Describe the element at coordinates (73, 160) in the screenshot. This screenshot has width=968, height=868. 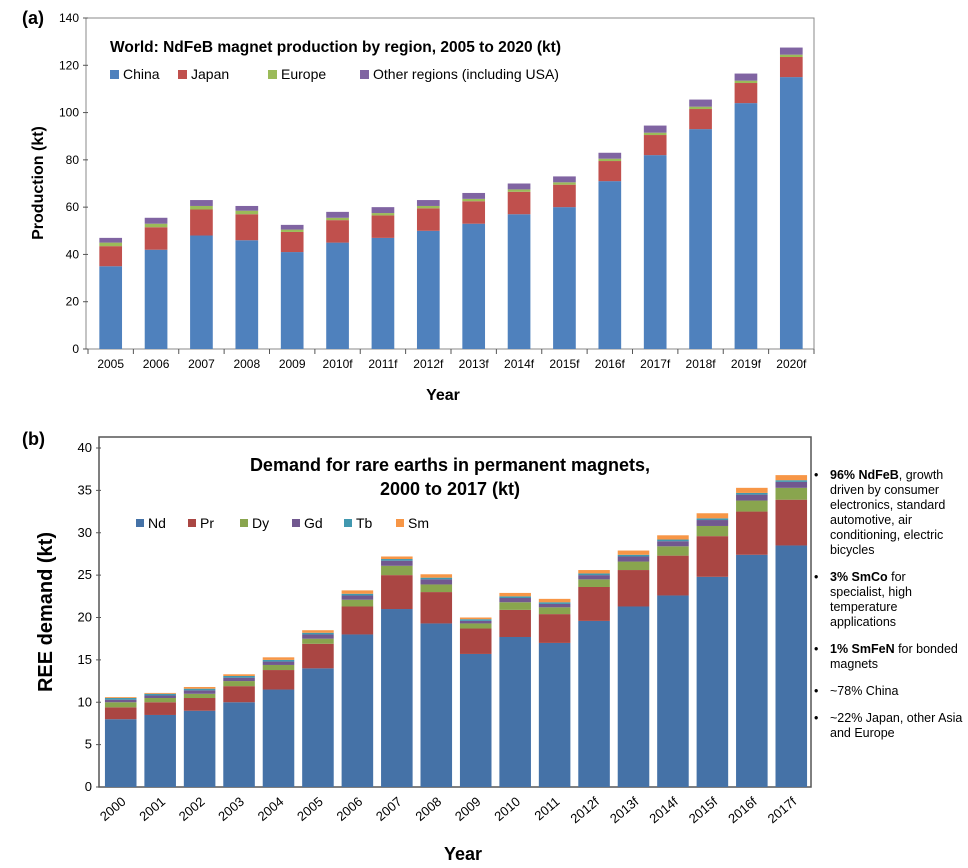
I see `y-tick-label: 80` at that location.